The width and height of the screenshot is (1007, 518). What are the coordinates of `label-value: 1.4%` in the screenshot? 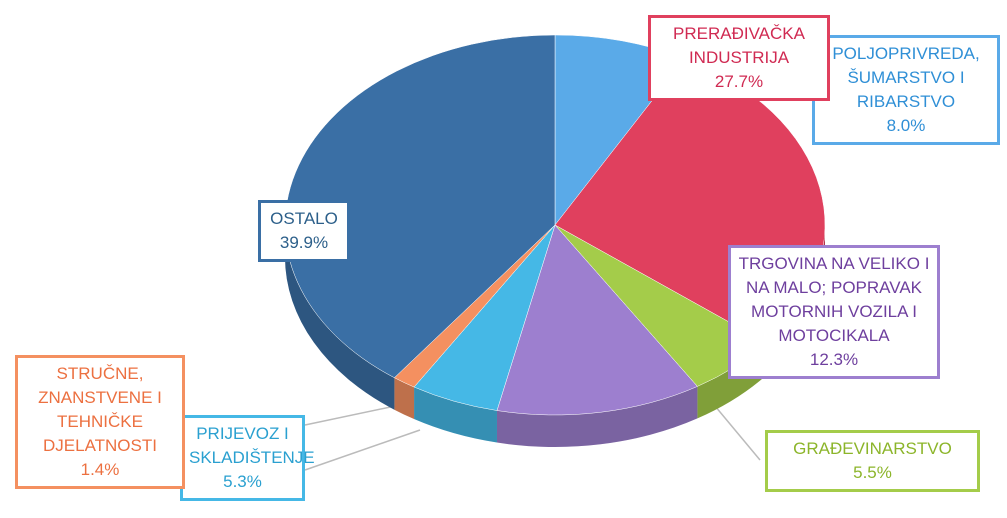 It's located at (100, 469).